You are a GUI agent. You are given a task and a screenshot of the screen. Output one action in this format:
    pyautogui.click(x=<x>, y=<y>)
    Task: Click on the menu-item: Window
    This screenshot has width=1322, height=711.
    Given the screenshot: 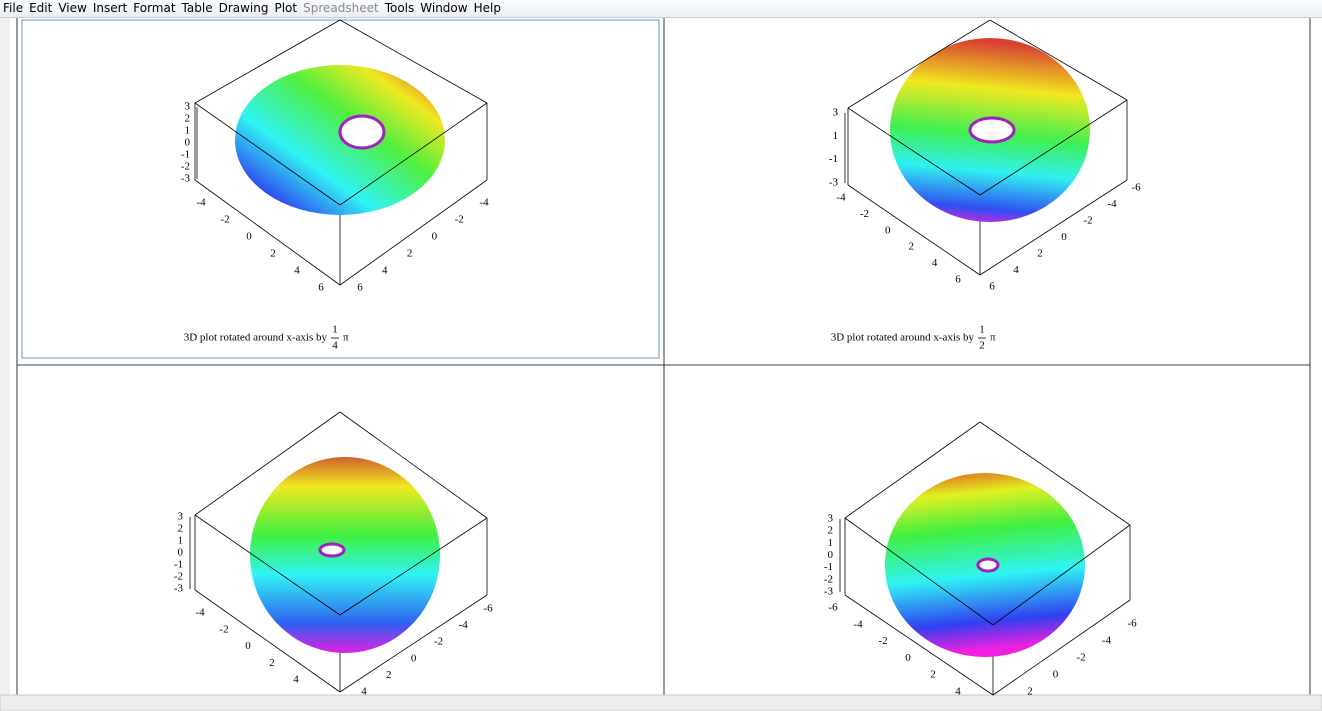 What is the action you would take?
    pyautogui.click(x=444, y=8)
    